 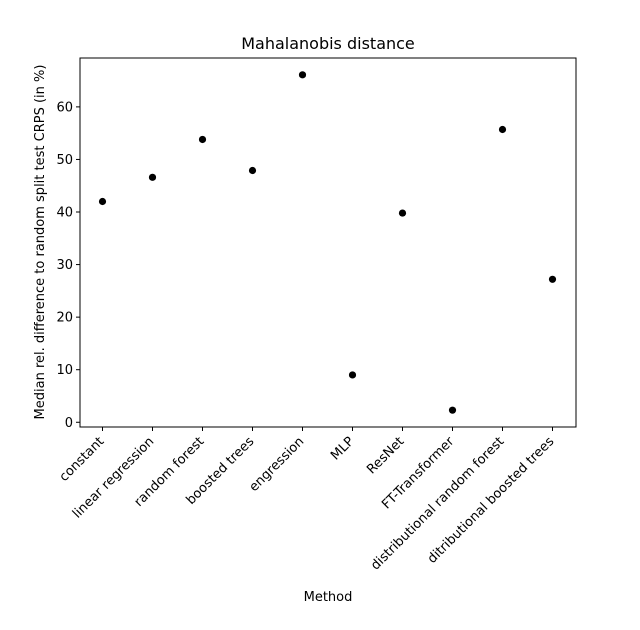 I want to click on y-tick-label: 30, so click(x=64, y=265).